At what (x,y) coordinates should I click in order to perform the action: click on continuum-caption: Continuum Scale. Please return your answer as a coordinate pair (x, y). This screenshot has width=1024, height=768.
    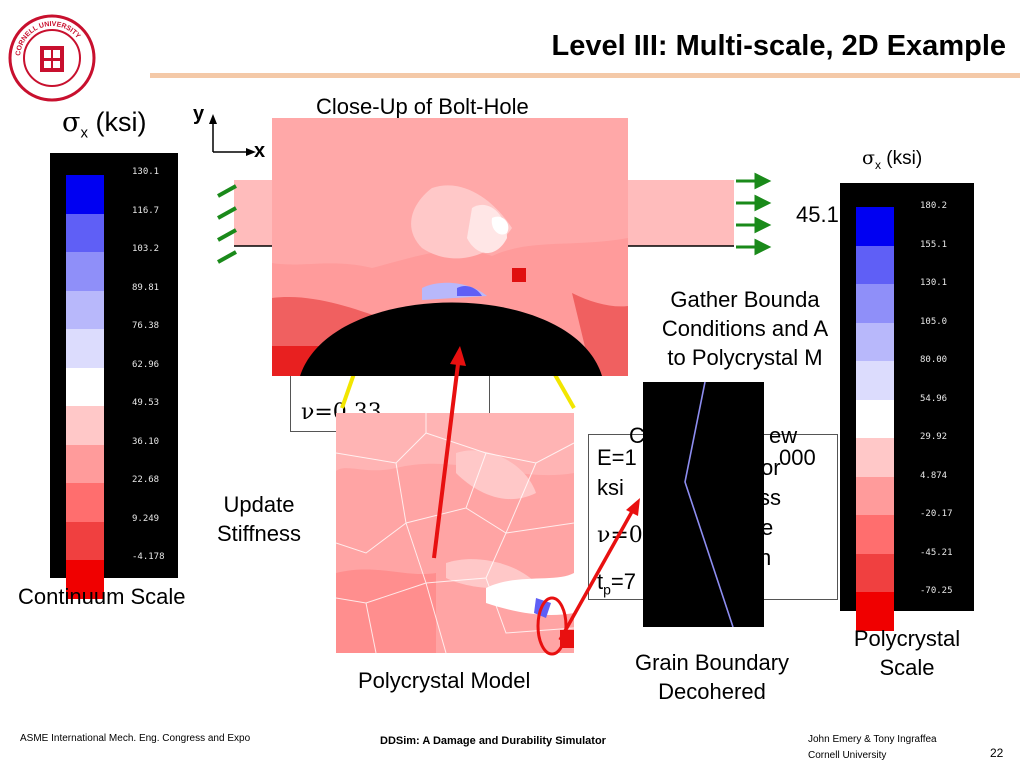
    Looking at the image, I should click on (102, 596).